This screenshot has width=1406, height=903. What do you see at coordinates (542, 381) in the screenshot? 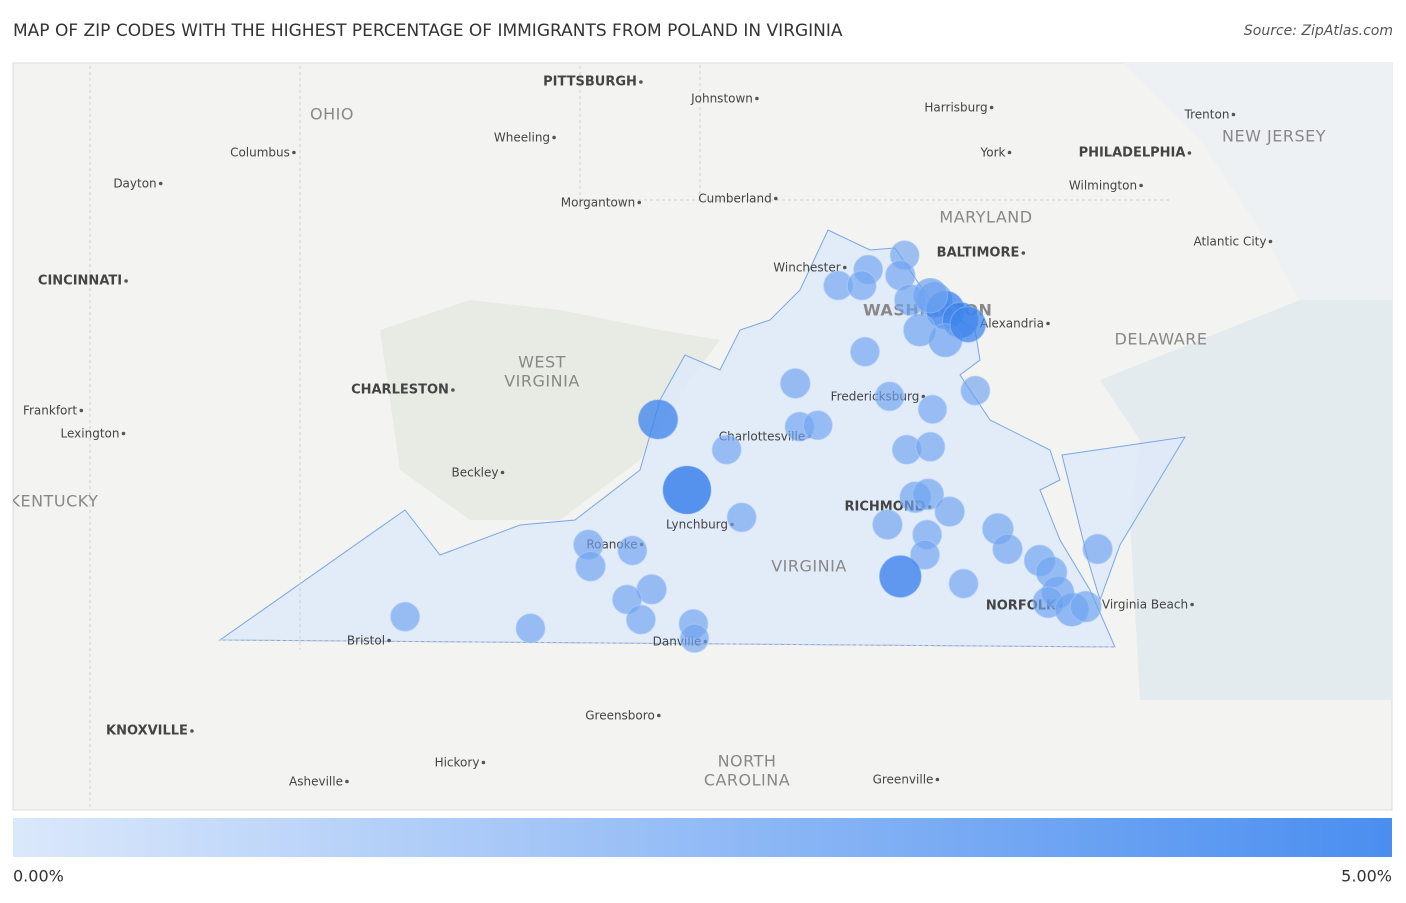
I see `place-label: VIRGINIA` at bounding box center [542, 381].